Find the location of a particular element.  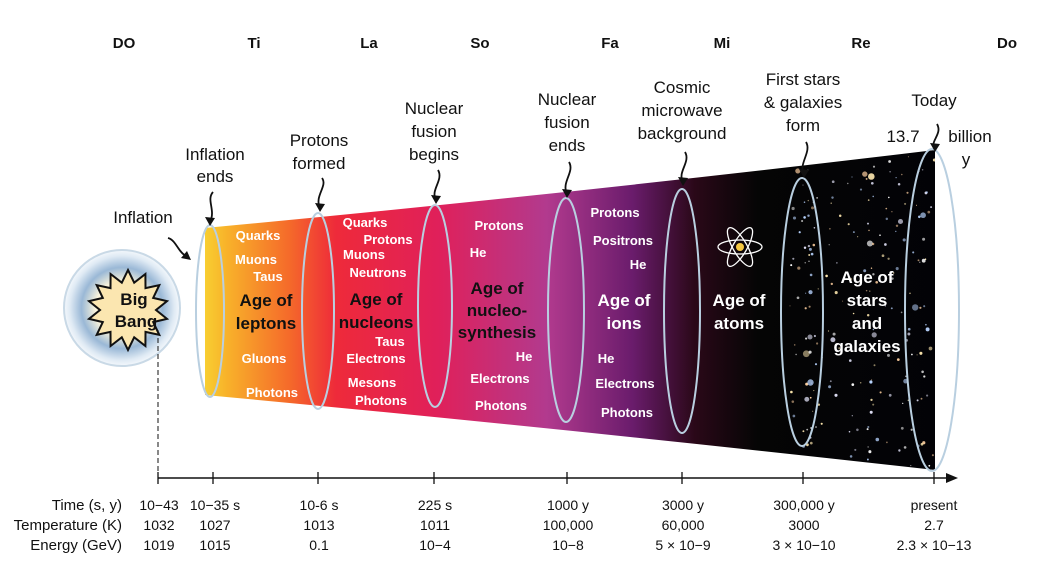

callout-first-stars: & galaxies is located at coordinates (803, 102).